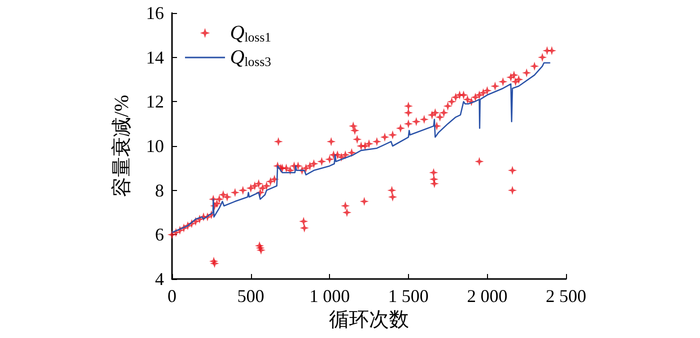  What do you see at coordinates (408, 296) in the screenshot?
I see `x-tick-label: 1 500` at bounding box center [408, 296].